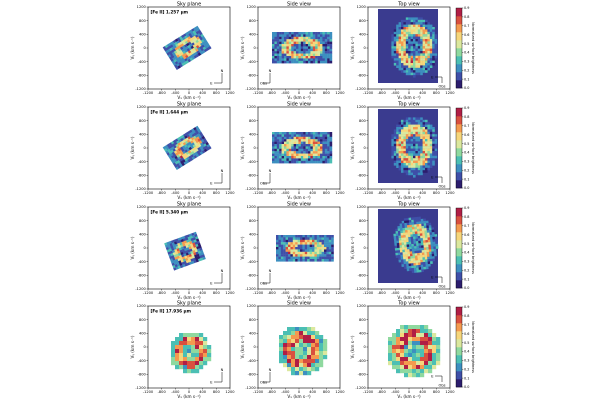  What do you see at coordinates (466, 387) in the screenshot?
I see `colorbar-tick-label: 0.0` at bounding box center [466, 387].